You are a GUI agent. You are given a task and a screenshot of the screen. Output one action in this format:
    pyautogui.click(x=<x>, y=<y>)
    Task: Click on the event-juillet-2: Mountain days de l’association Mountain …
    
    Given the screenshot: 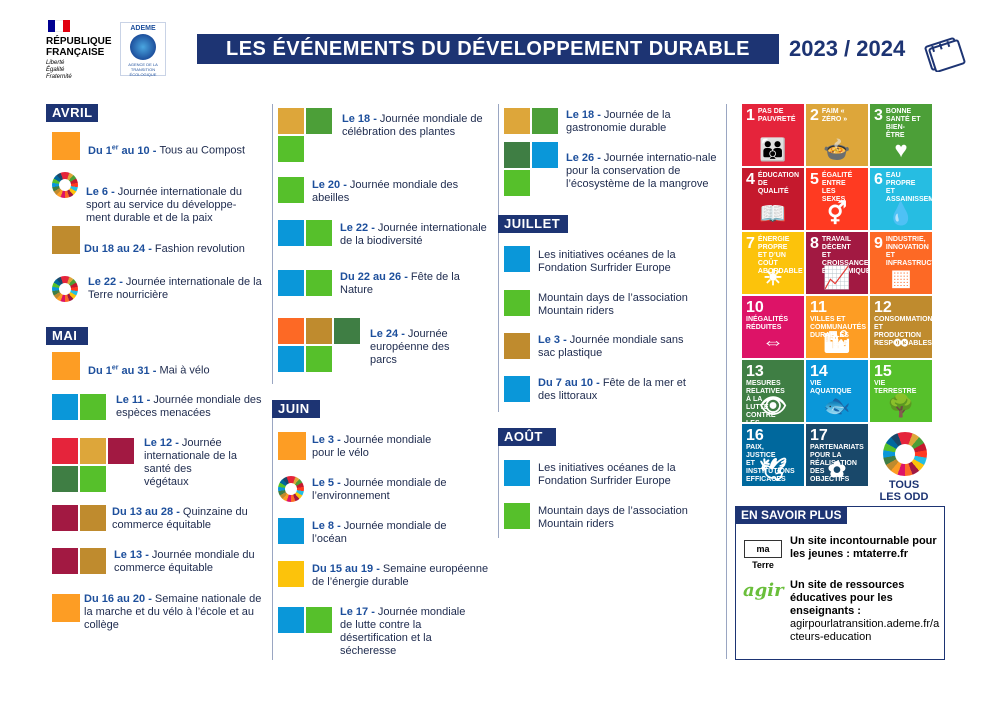 What is the action you would take?
    pyautogui.click(x=613, y=304)
    